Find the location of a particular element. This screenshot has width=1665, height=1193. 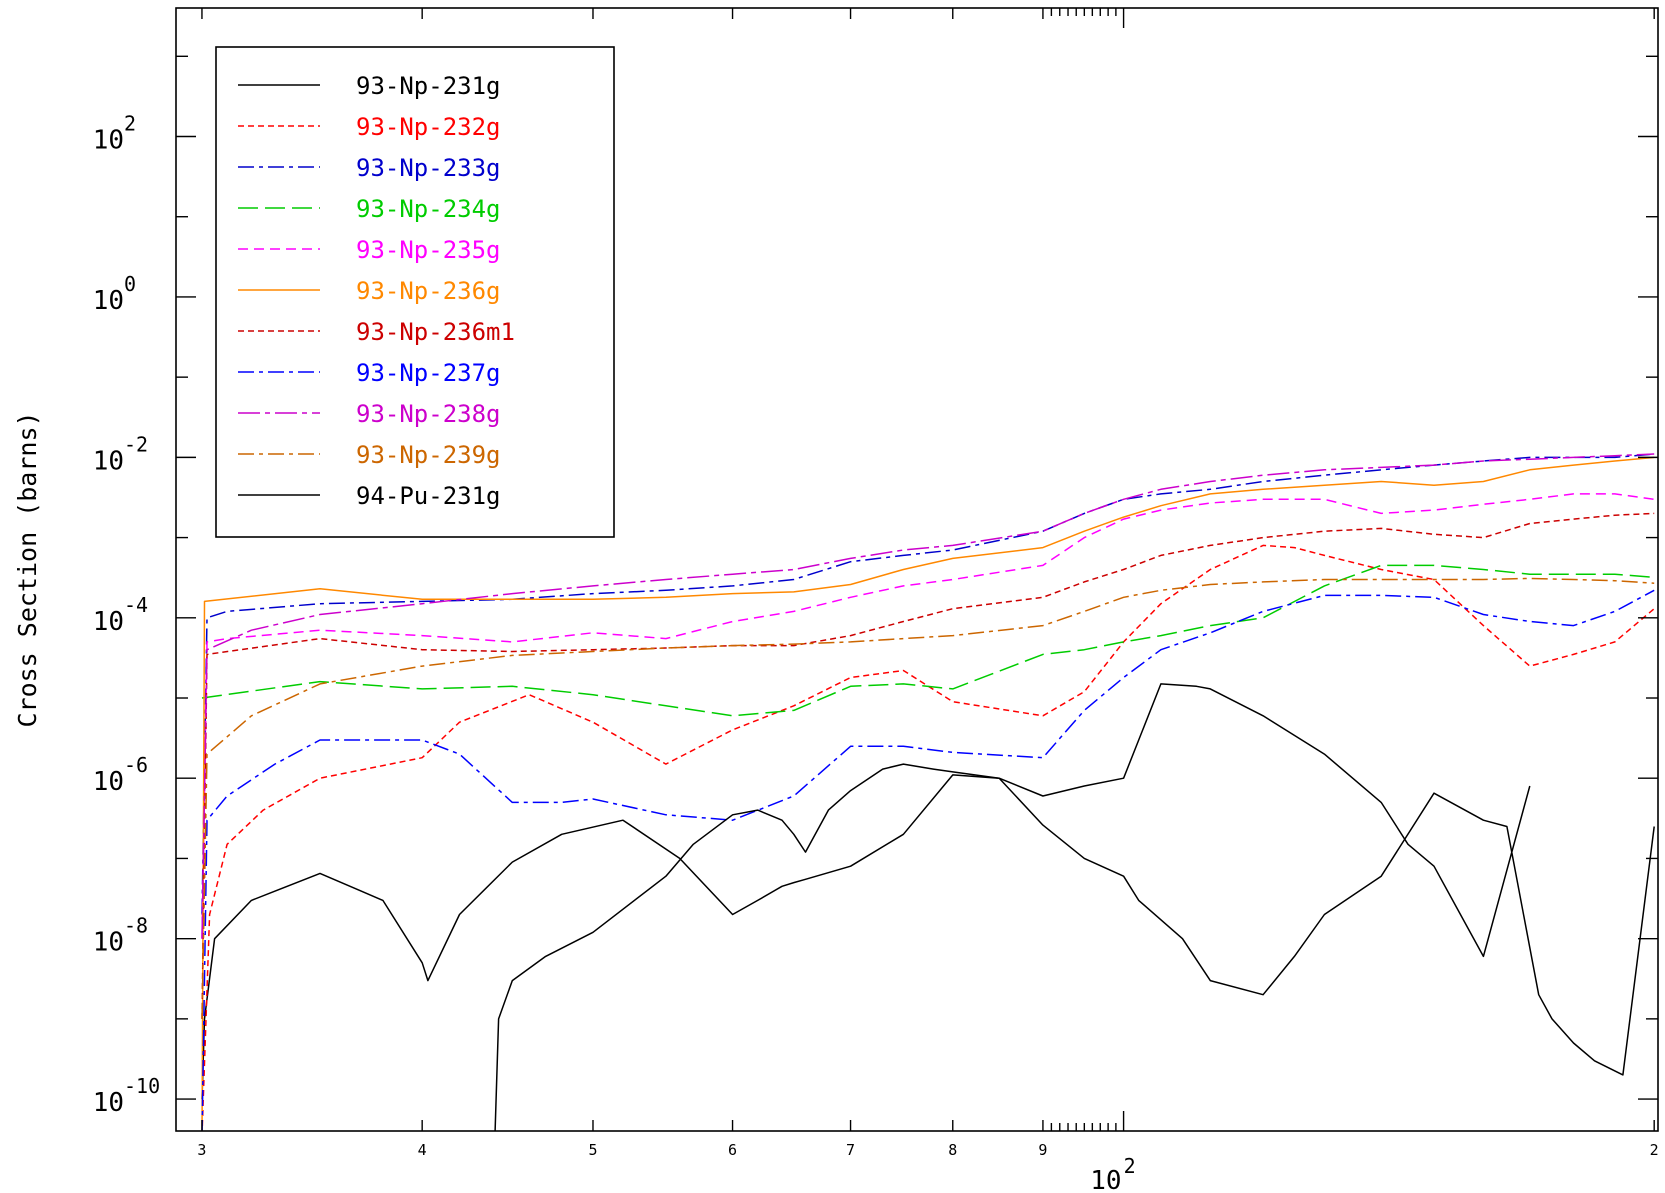

legend-box is located at coordinates (415, 292).